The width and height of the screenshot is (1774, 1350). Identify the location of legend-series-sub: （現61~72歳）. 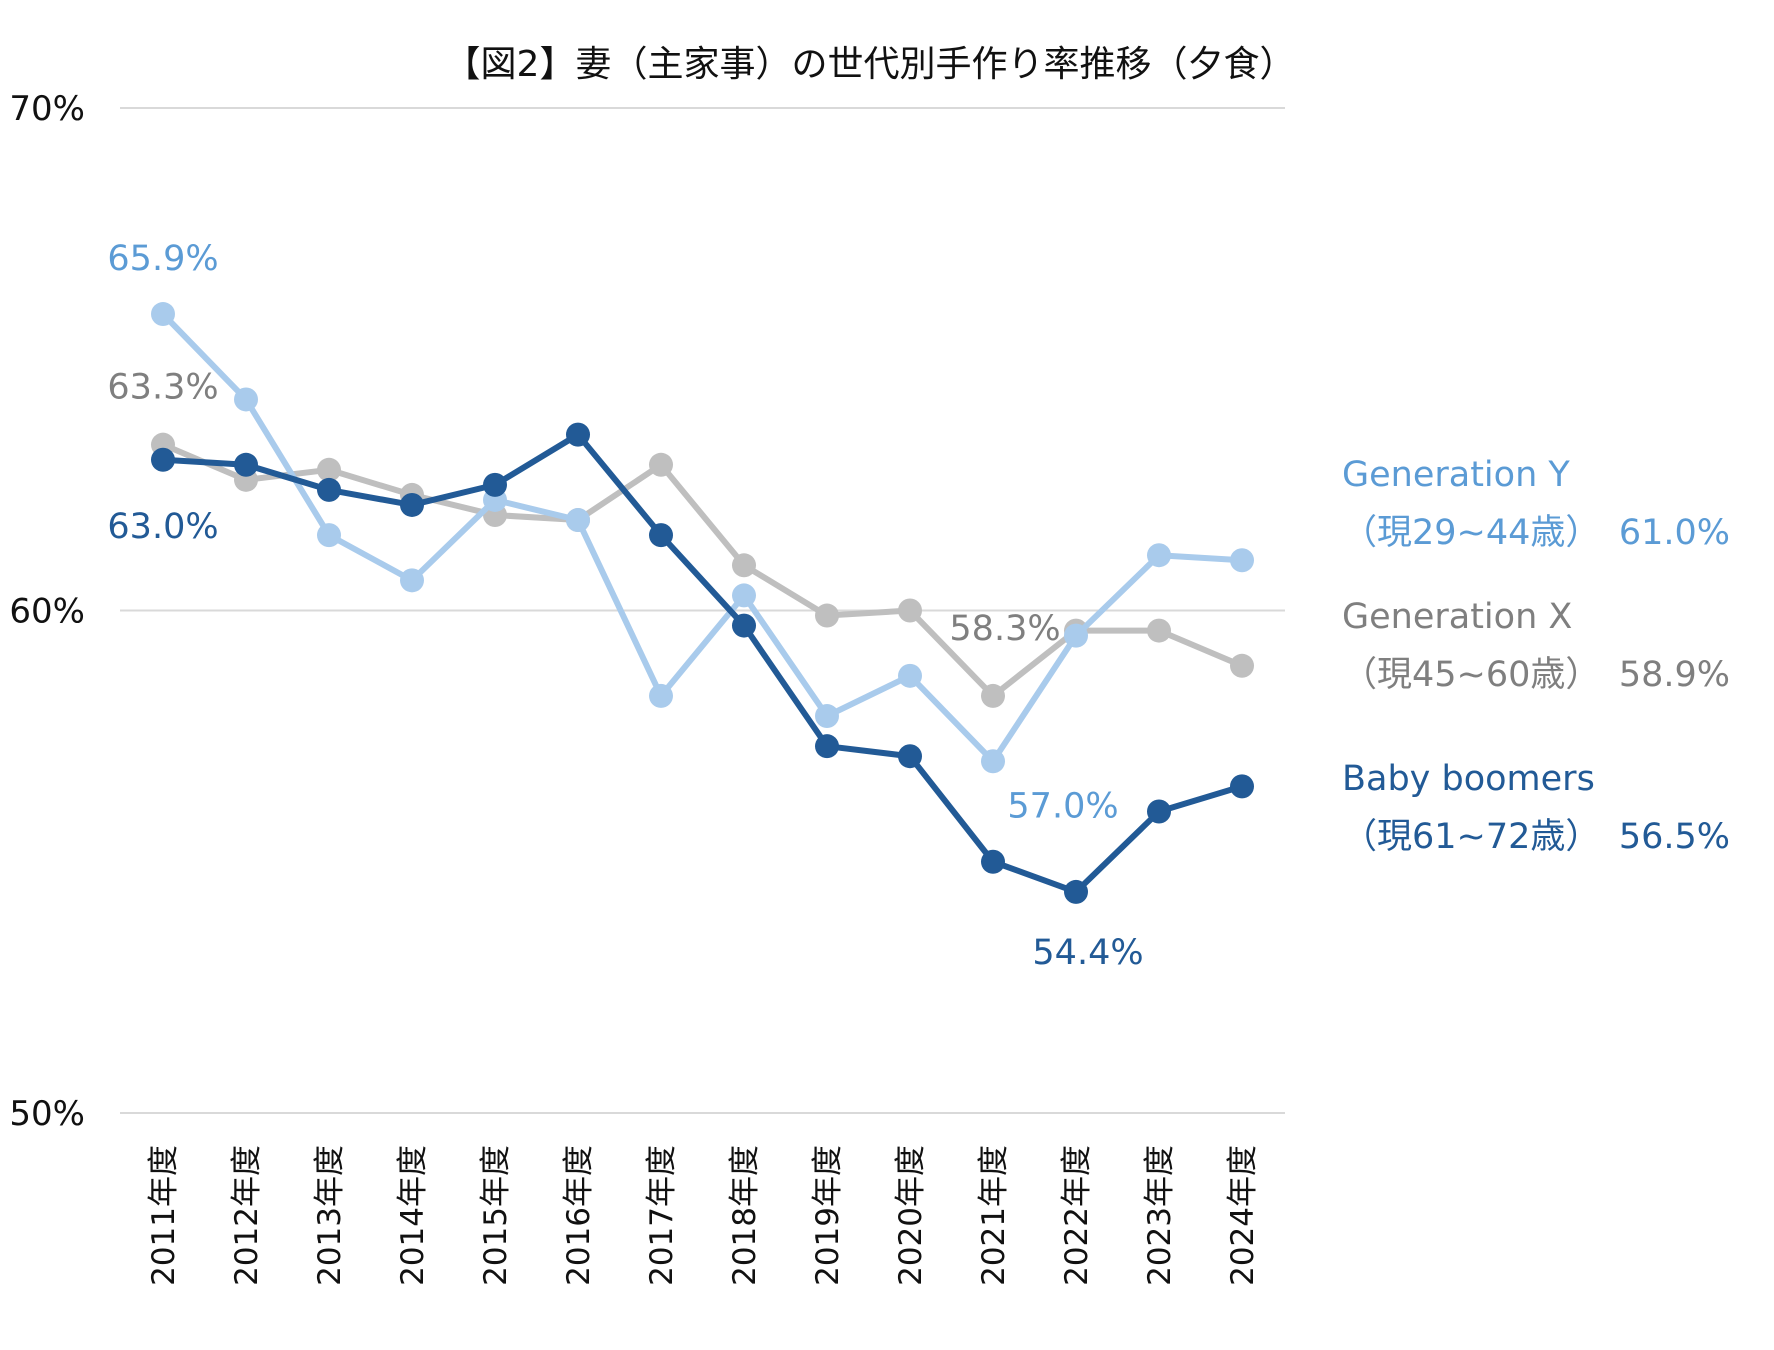
(1471, 837).